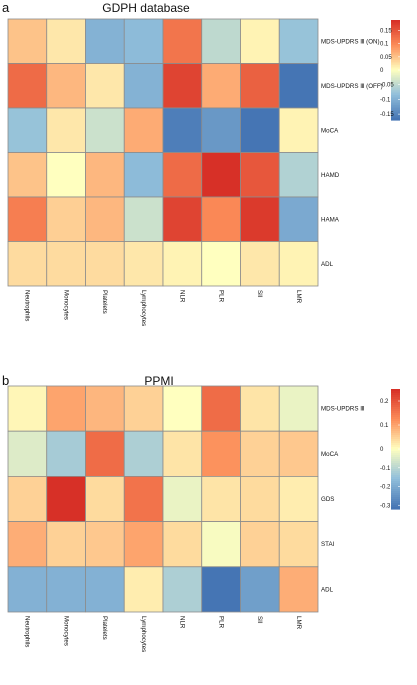  Describe the element at coordinates (27, 631) in the screenshot. I see `column-label: Neutrophils` at that location.